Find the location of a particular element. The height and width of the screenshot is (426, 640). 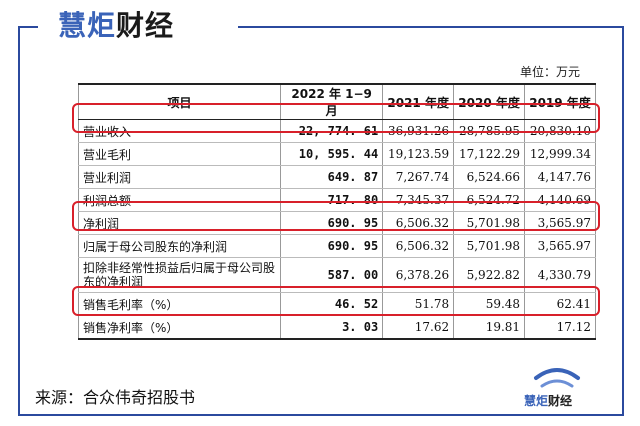

table-row: 利润总额 717. 80 7,345.37 6,524.72 4,140.69 is located at coordinates (336, 200).